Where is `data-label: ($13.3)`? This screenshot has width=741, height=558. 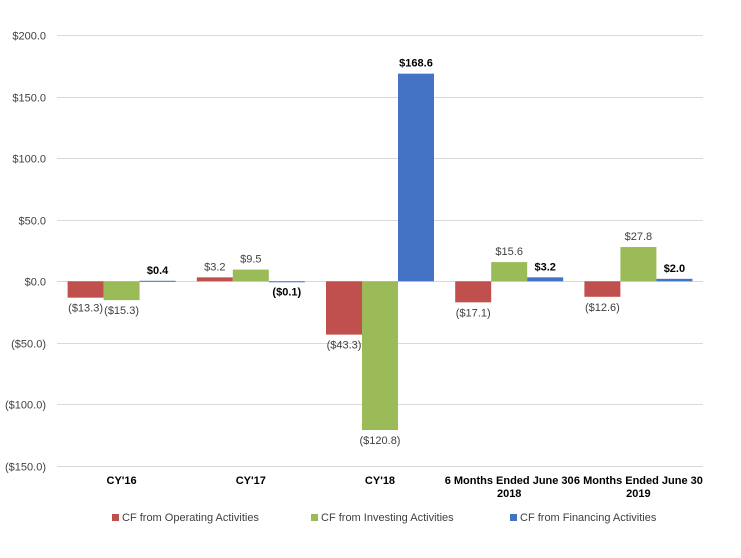 data-label: ($13.3) is located at coordinates (85, 309).